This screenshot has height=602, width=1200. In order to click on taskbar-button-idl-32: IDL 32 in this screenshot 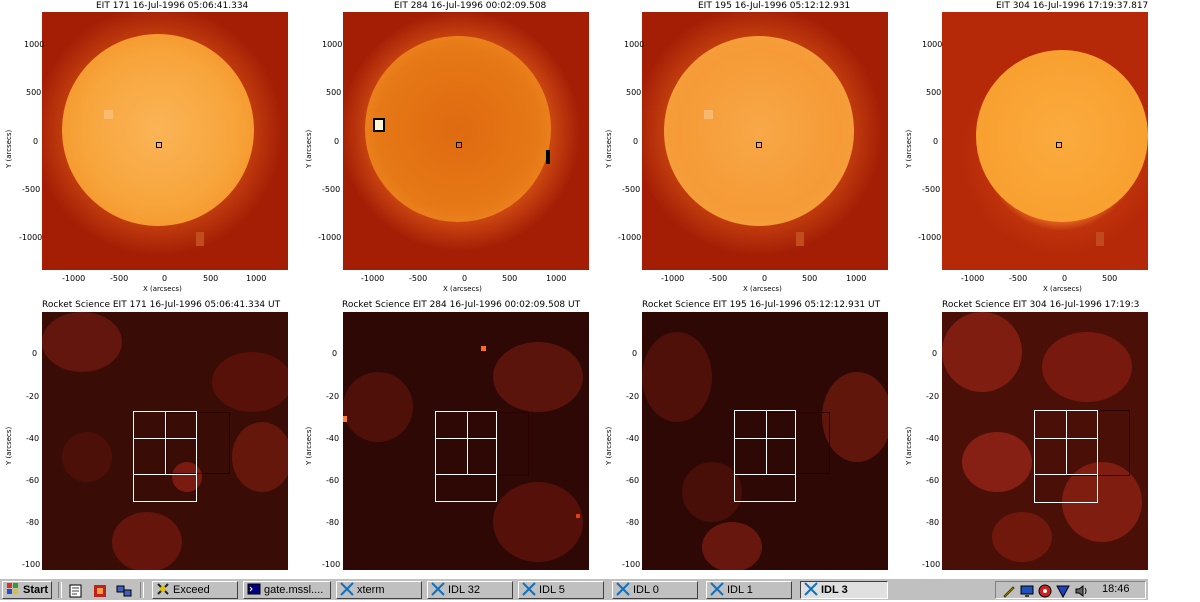, I will do `click(470, 590)`.